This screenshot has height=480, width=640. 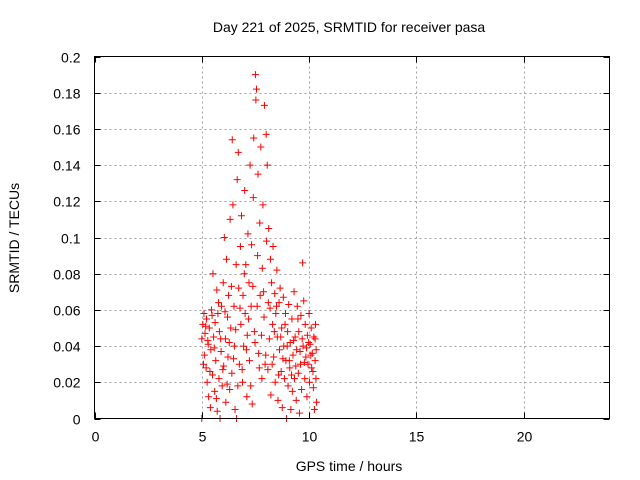 What do you see at coordinates (203, 437) in the screenshot?
I see `x-tick-label: 5` at bounding box center [203, 437].